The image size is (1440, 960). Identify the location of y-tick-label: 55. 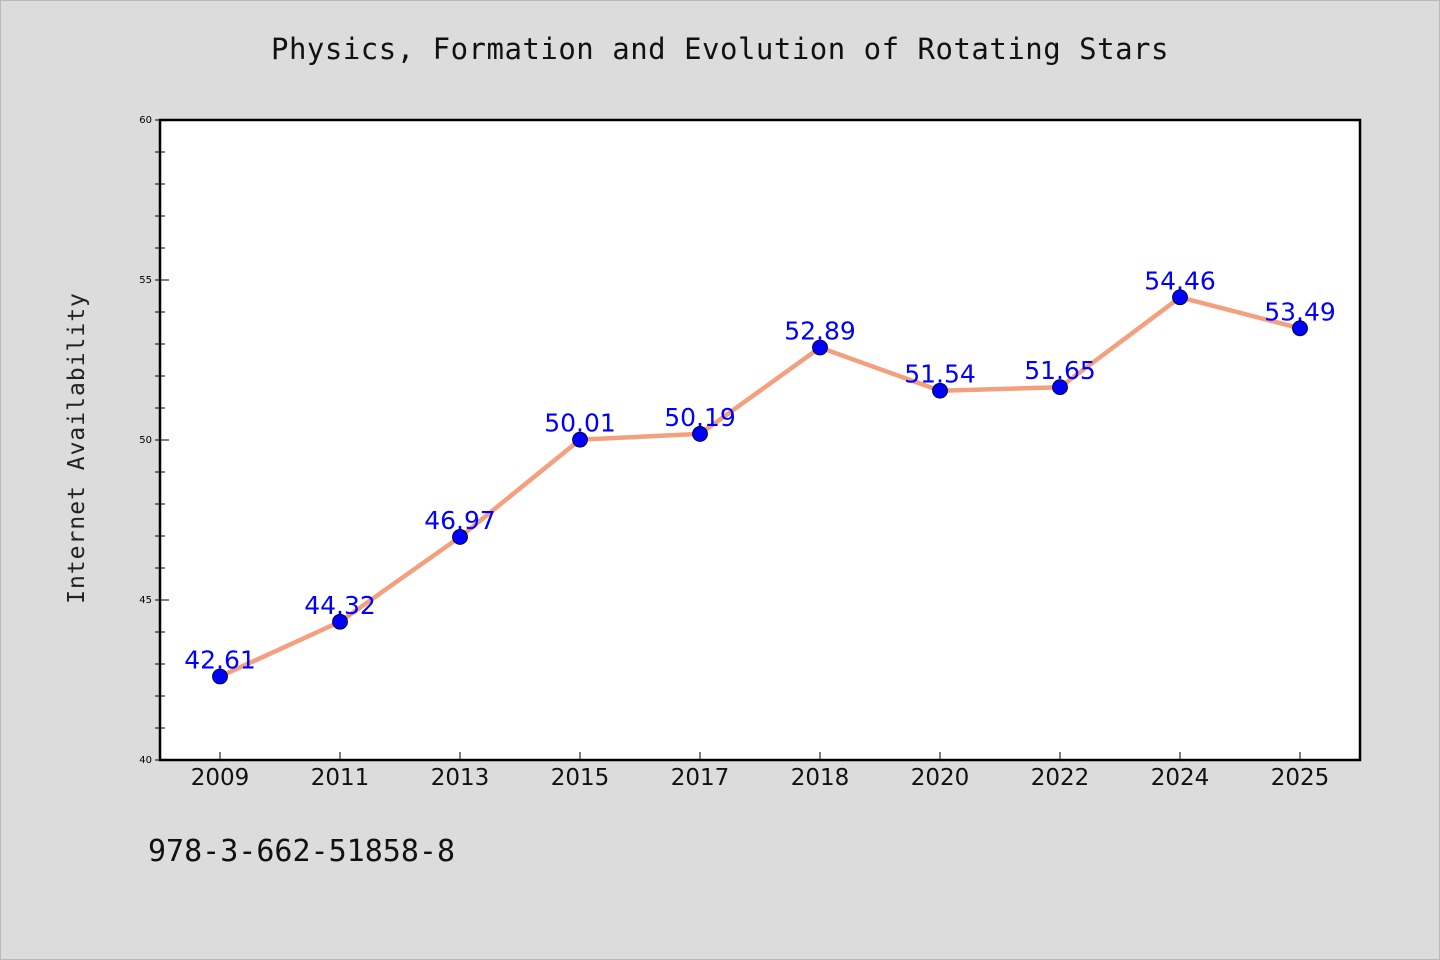
(145, 280).